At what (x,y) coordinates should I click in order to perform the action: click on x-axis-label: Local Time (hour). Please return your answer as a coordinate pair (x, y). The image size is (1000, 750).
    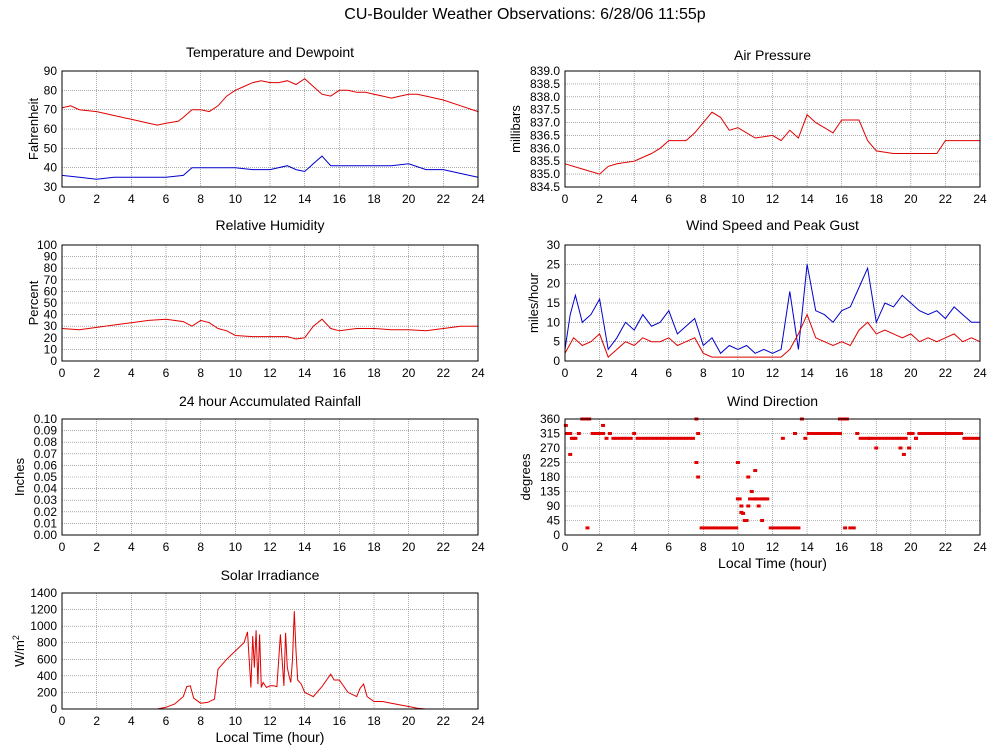
    Looking at the image, I should click on (270, 737).